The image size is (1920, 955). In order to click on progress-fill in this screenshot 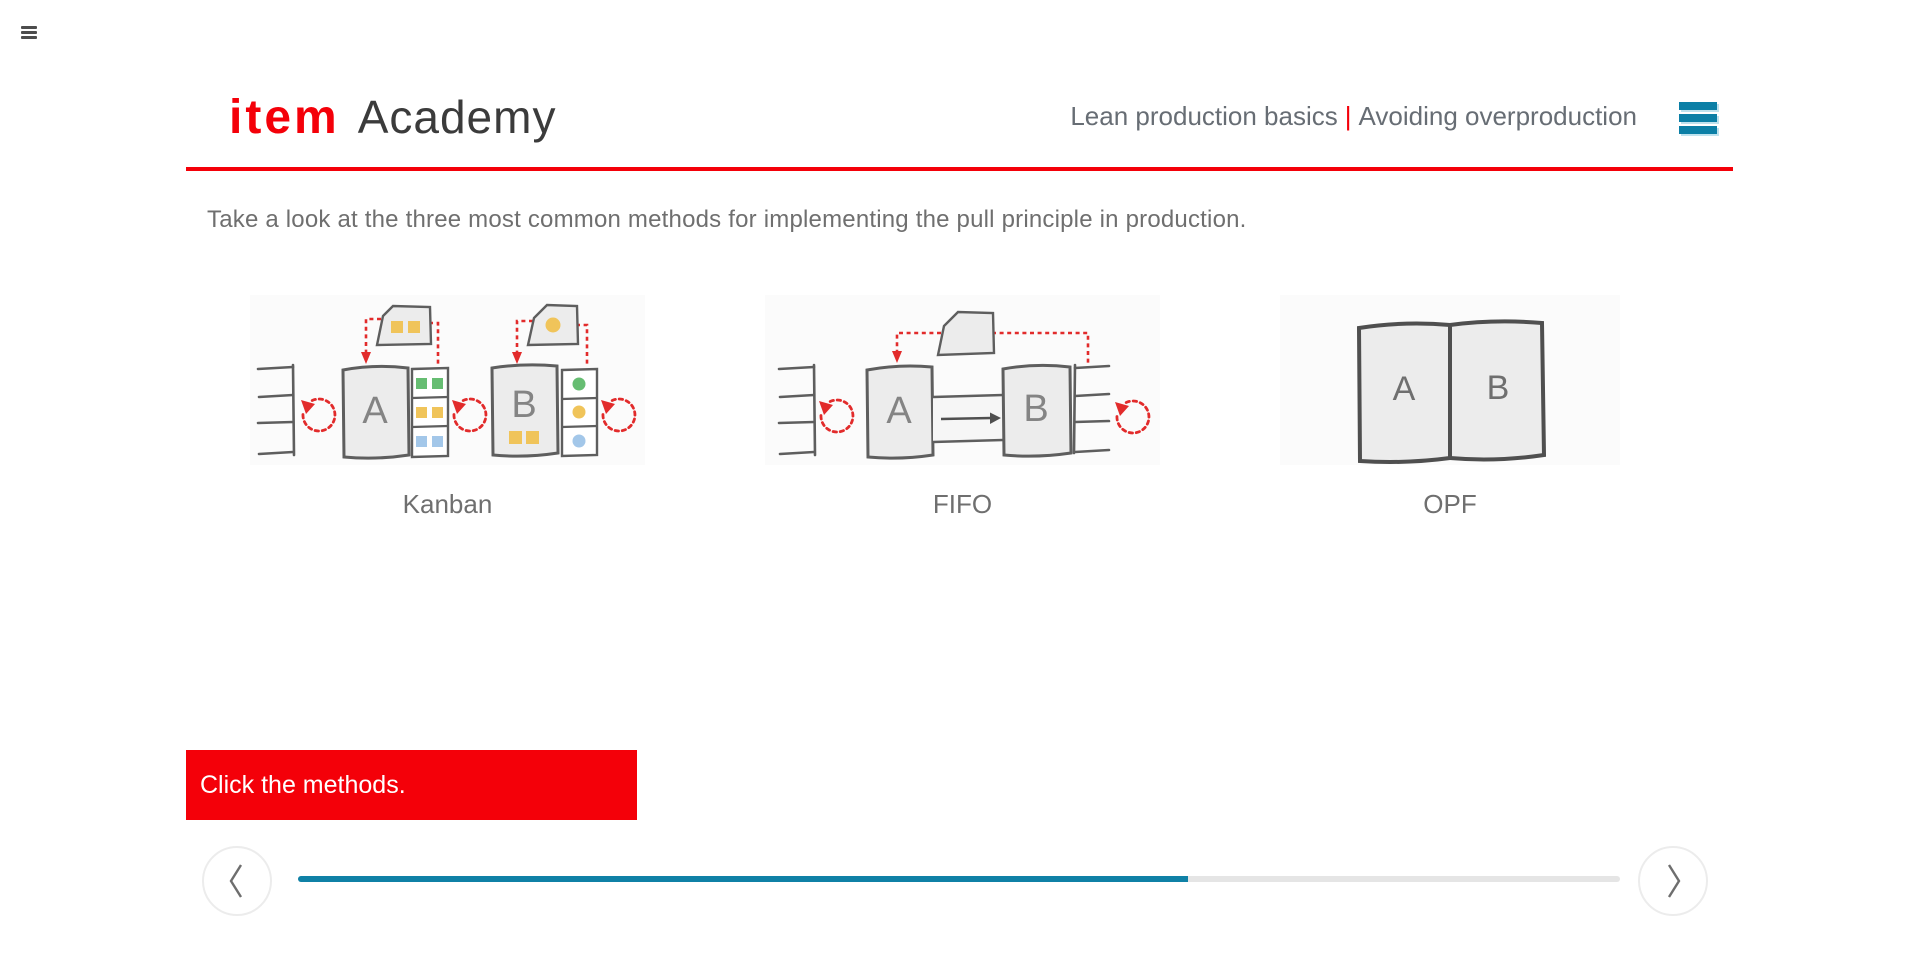, I will do `click(743, 879)`.